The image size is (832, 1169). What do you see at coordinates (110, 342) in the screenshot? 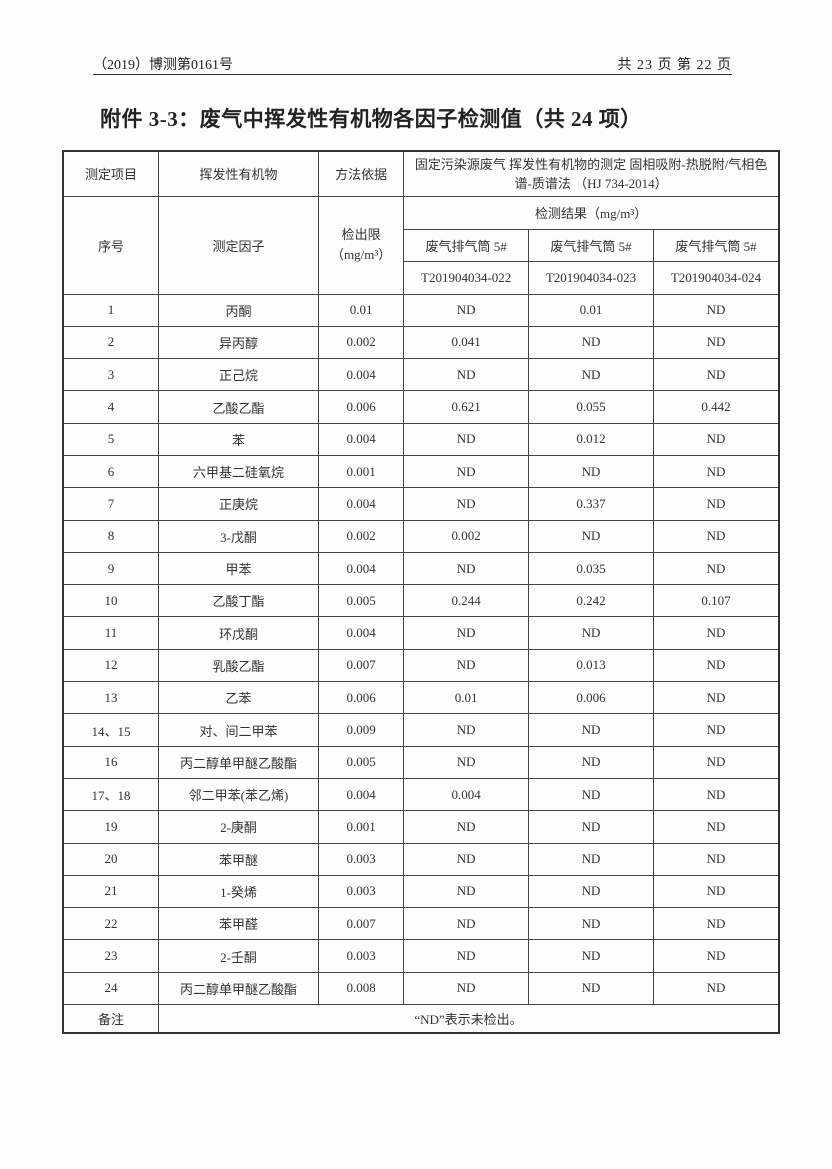
I see `seq-cell: 2` at bounding box center [110, 342].